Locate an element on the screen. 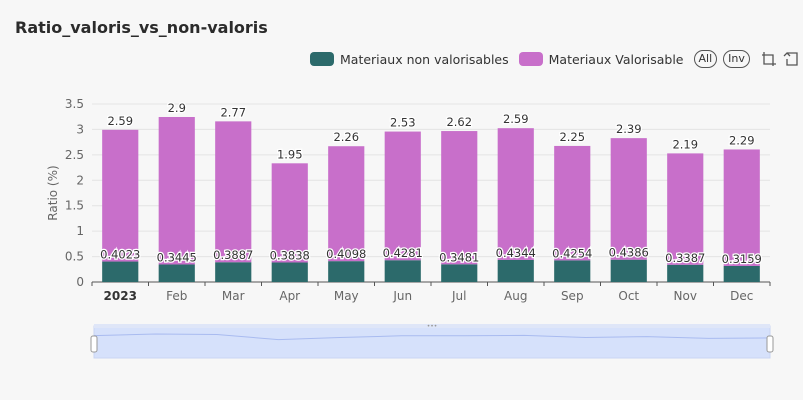  data-zoom-left-handle is located at coordinates (94, 344).